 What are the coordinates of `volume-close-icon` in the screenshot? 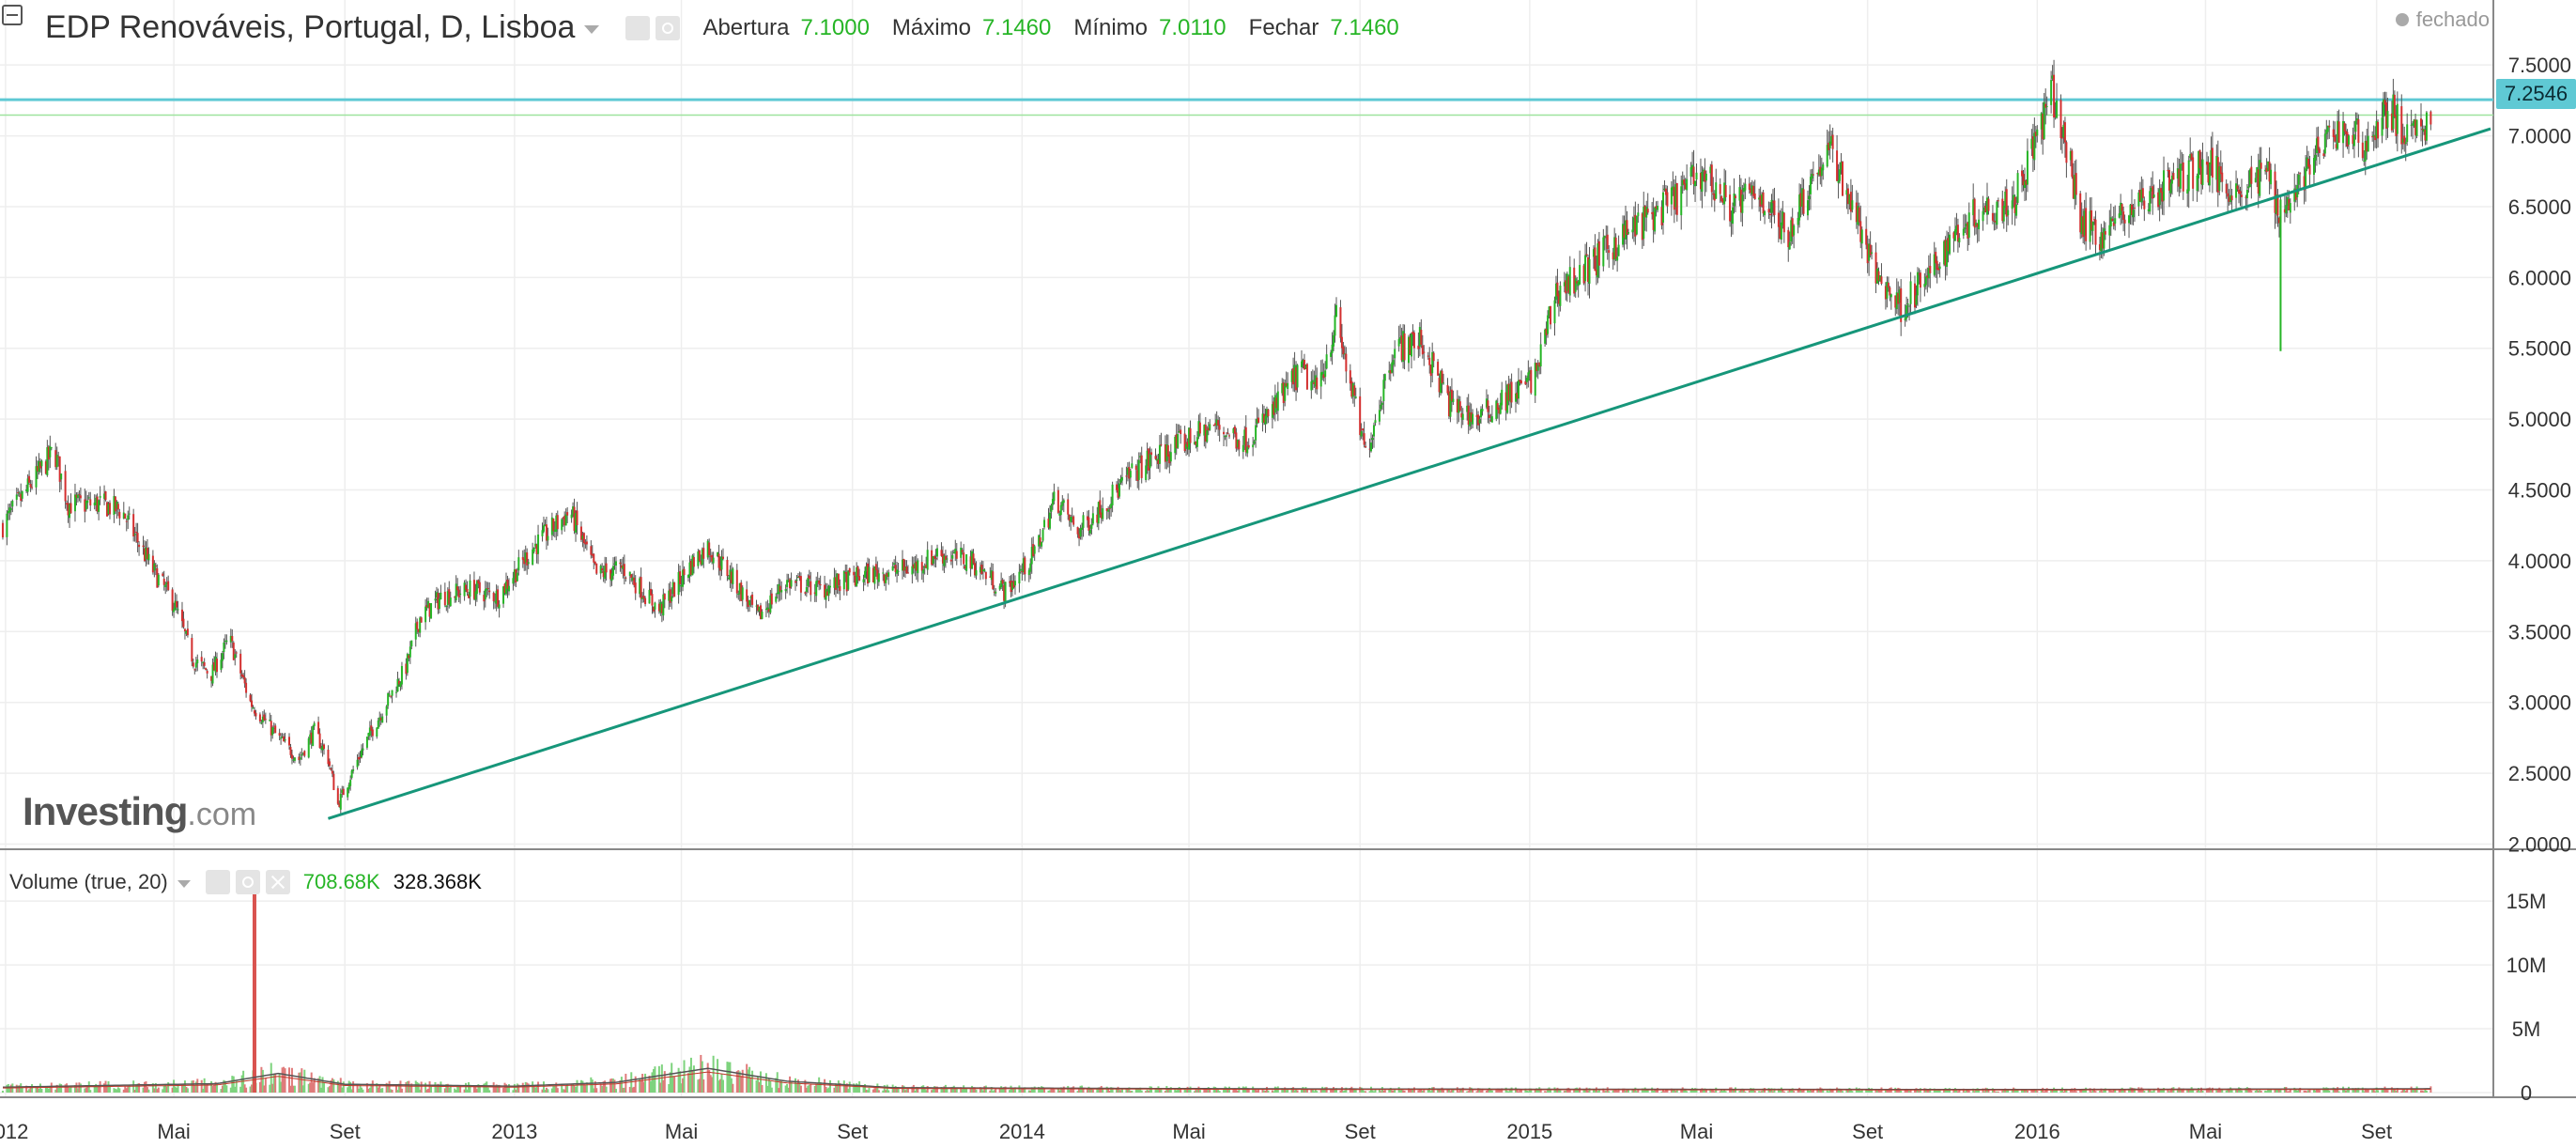 It's located at (277, 882).